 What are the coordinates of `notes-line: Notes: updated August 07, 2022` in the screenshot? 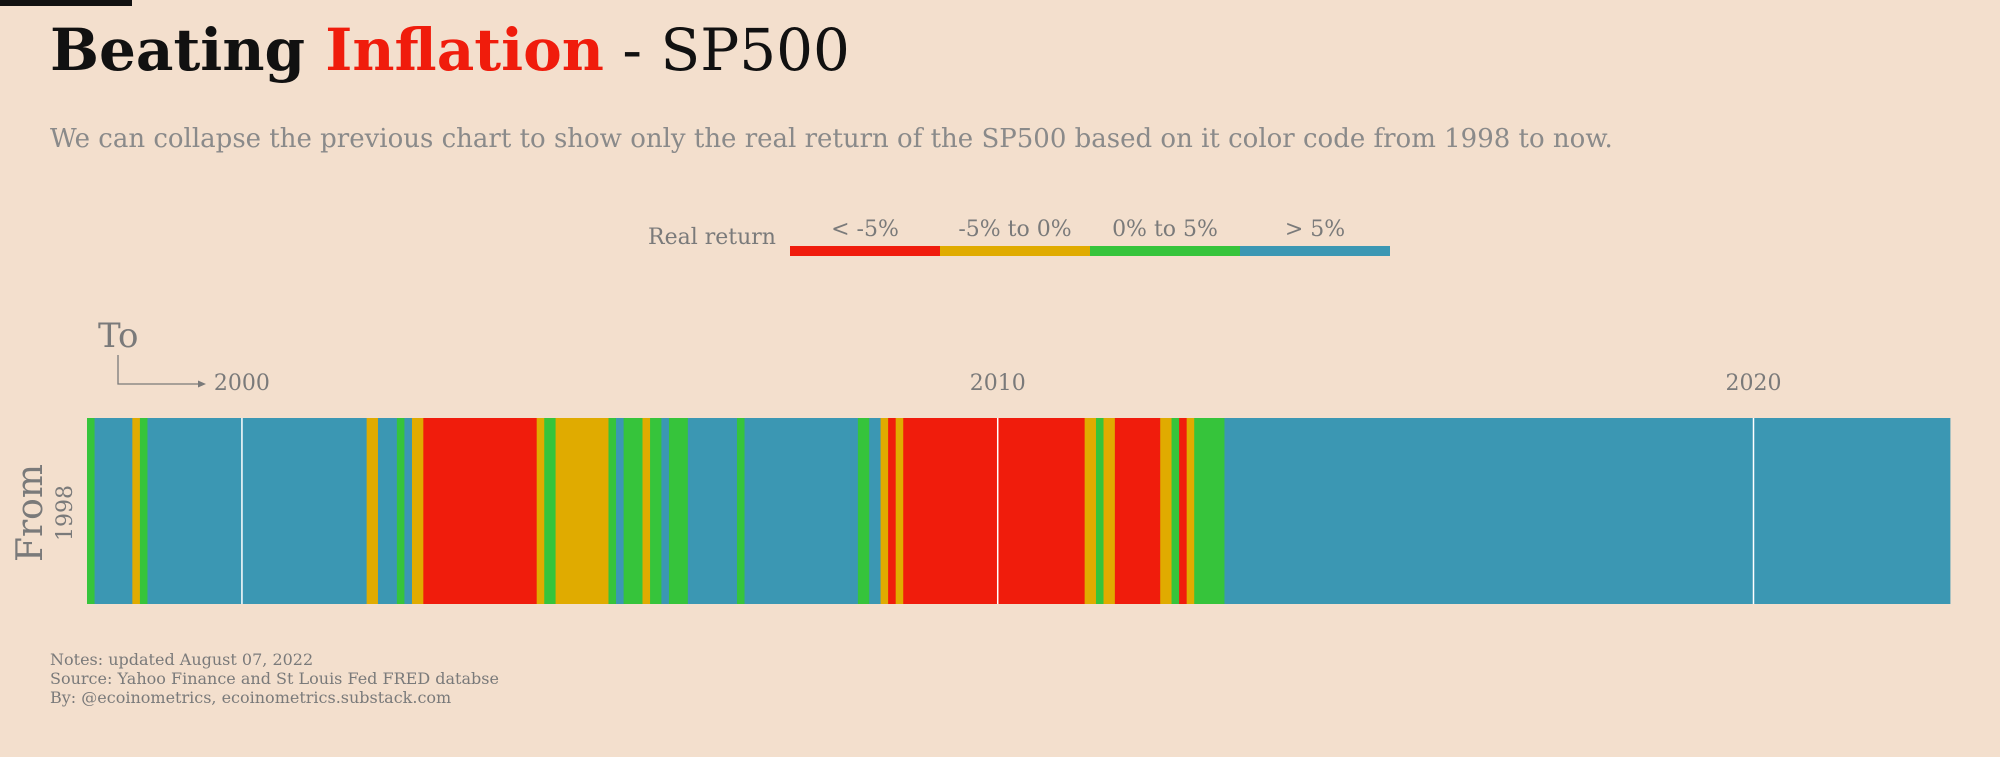 It's located at (182, 659).